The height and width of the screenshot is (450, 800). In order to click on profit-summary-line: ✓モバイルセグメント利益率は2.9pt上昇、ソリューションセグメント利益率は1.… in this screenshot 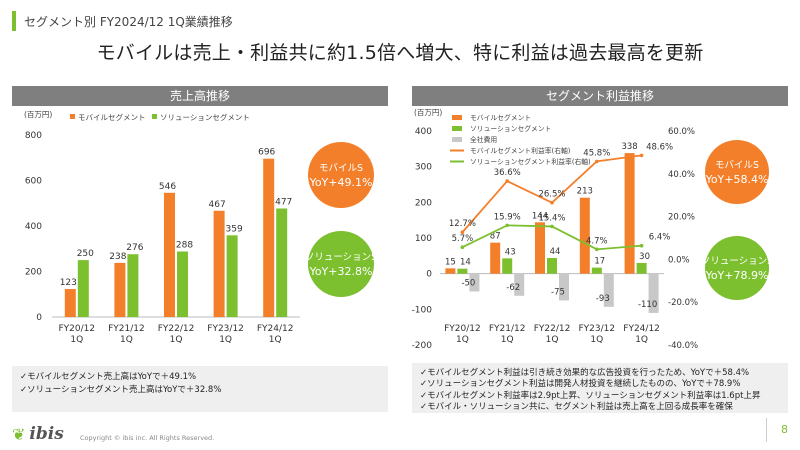, I will do `click(590, 395)`.